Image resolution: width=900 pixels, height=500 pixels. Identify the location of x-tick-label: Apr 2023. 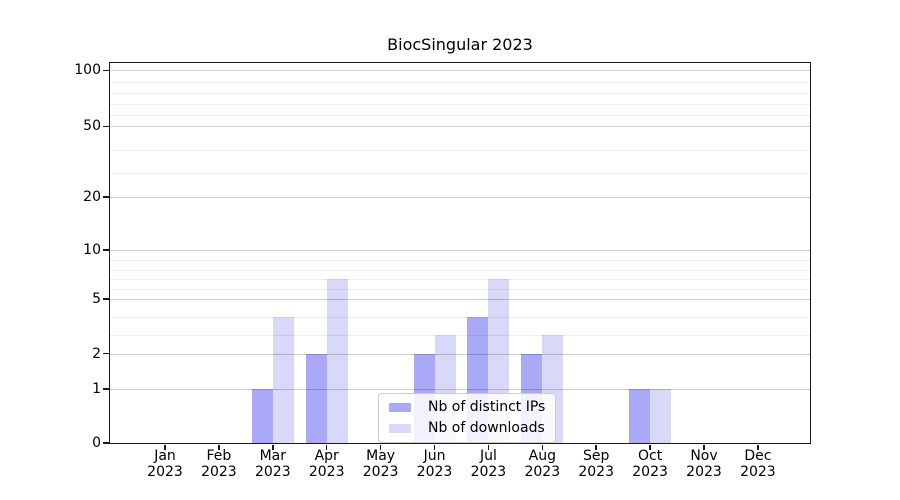
(326, 464).